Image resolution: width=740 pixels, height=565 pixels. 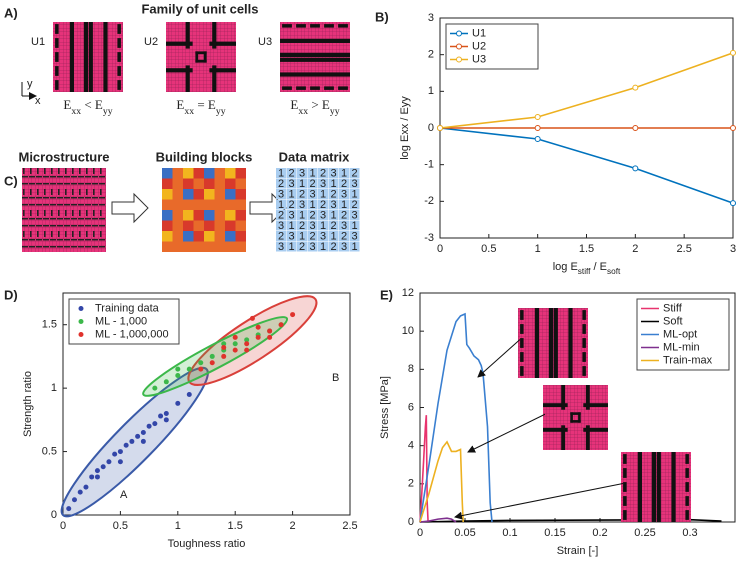 What do you see at coordinates (132, 334) in the screenshot?
I see `legend-label: ML - 1,000,000` at bounding box center [132, 334].